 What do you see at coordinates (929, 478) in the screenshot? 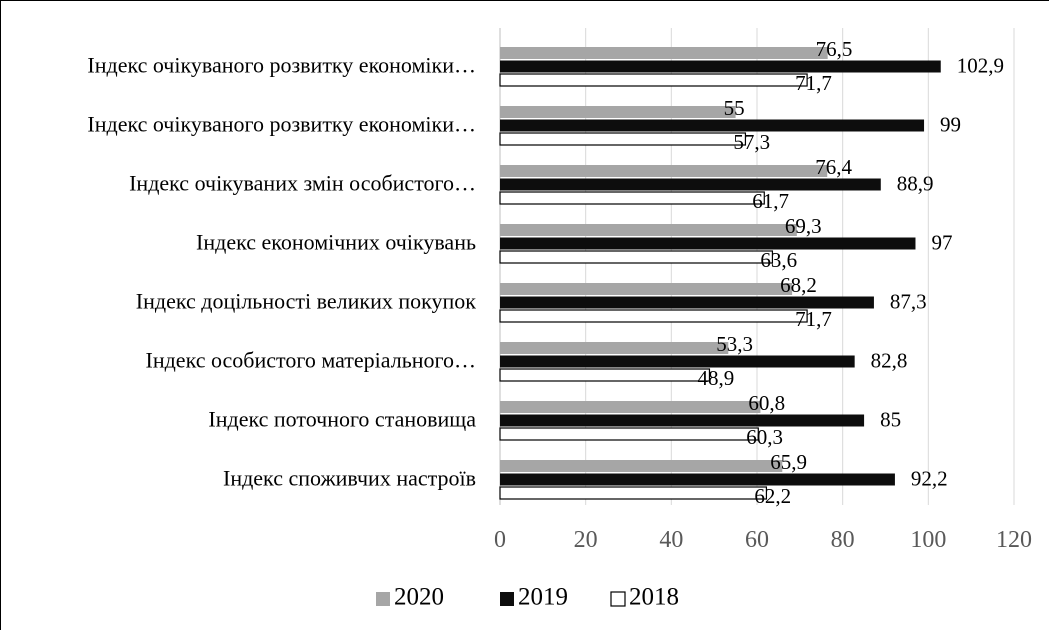
I see `value-label-2019: 92,2` at bounding box center [929, 478].